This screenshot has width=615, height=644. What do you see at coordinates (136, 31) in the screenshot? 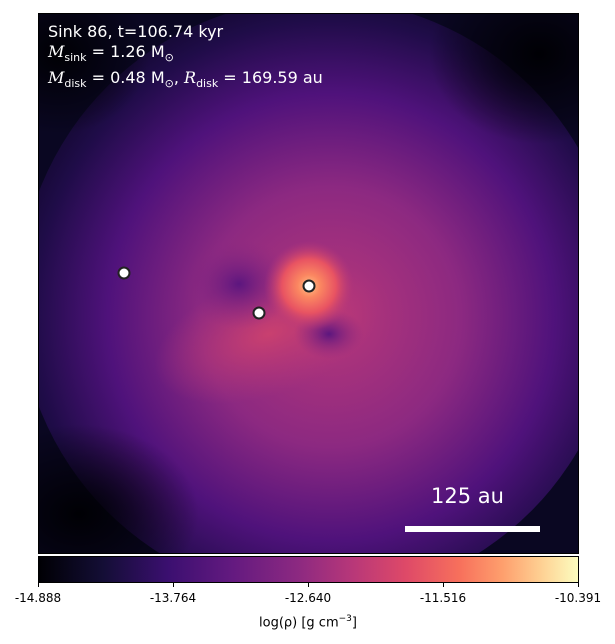
I see `sink-title: Sink 86, t=106.74 kyr` at bounding box center [136, 31].